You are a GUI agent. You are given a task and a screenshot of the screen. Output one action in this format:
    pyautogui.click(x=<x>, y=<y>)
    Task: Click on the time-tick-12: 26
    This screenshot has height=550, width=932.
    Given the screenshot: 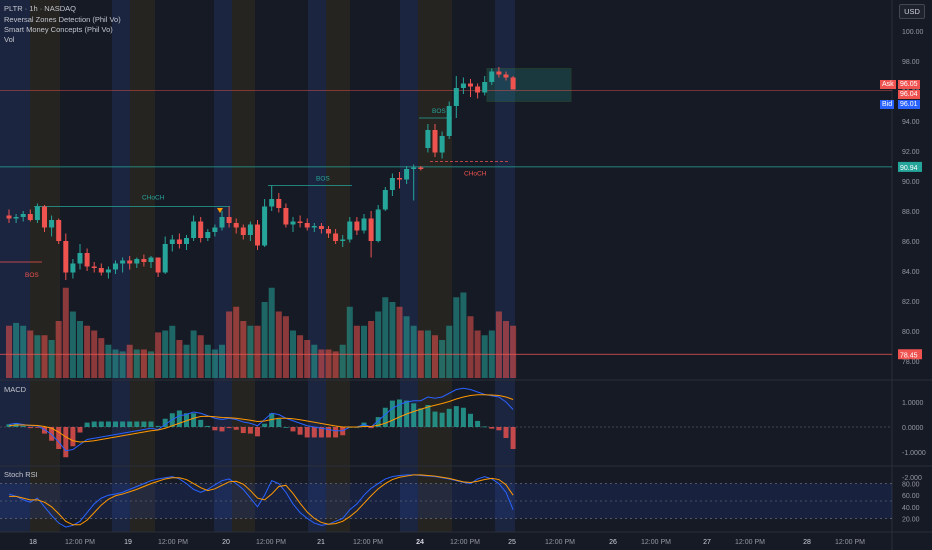 What is the action you would take?
    pyautogui.click(x=613, y=542)
    